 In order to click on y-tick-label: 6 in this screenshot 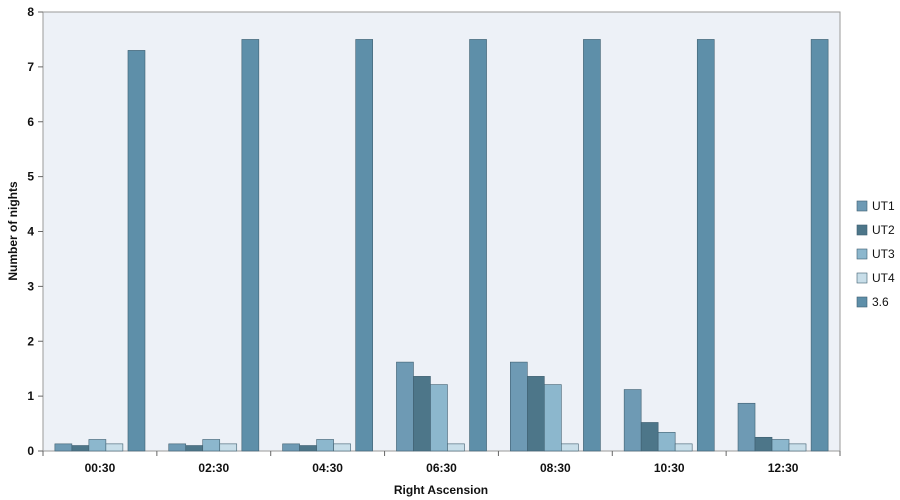, I will do `click(30, 122)`.